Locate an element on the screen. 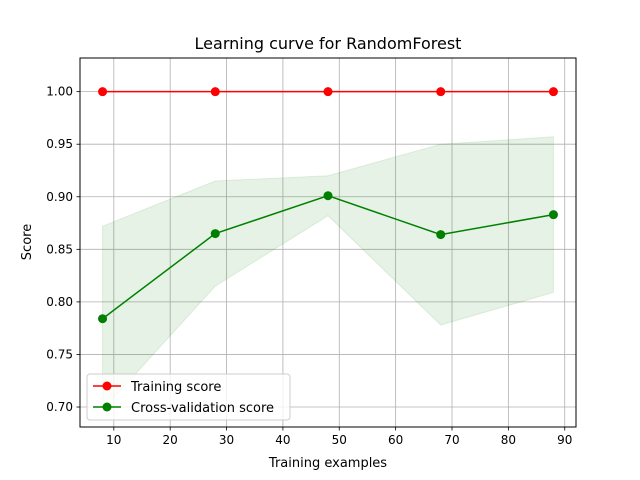  legend-box is located at coordinates (188, 397).